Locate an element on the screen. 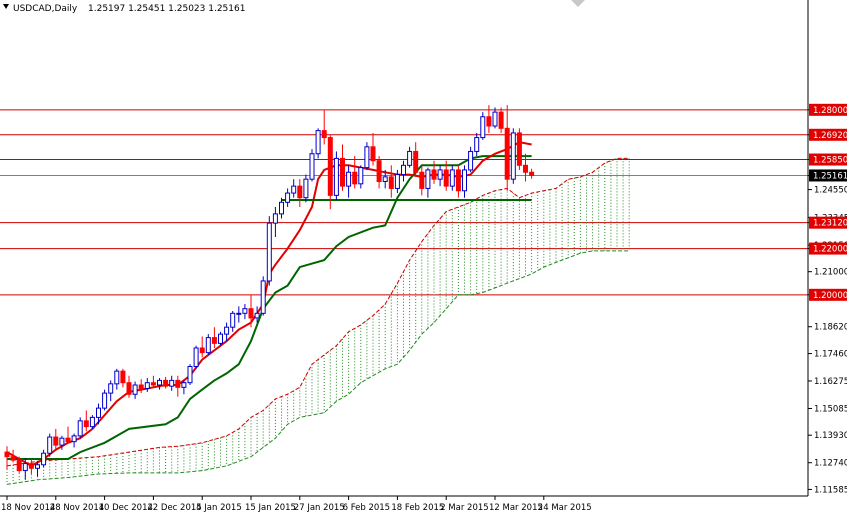 The image size is (847, 513). time-tick-label: 6 Feb 2015 is located at coordinates (367, 508).